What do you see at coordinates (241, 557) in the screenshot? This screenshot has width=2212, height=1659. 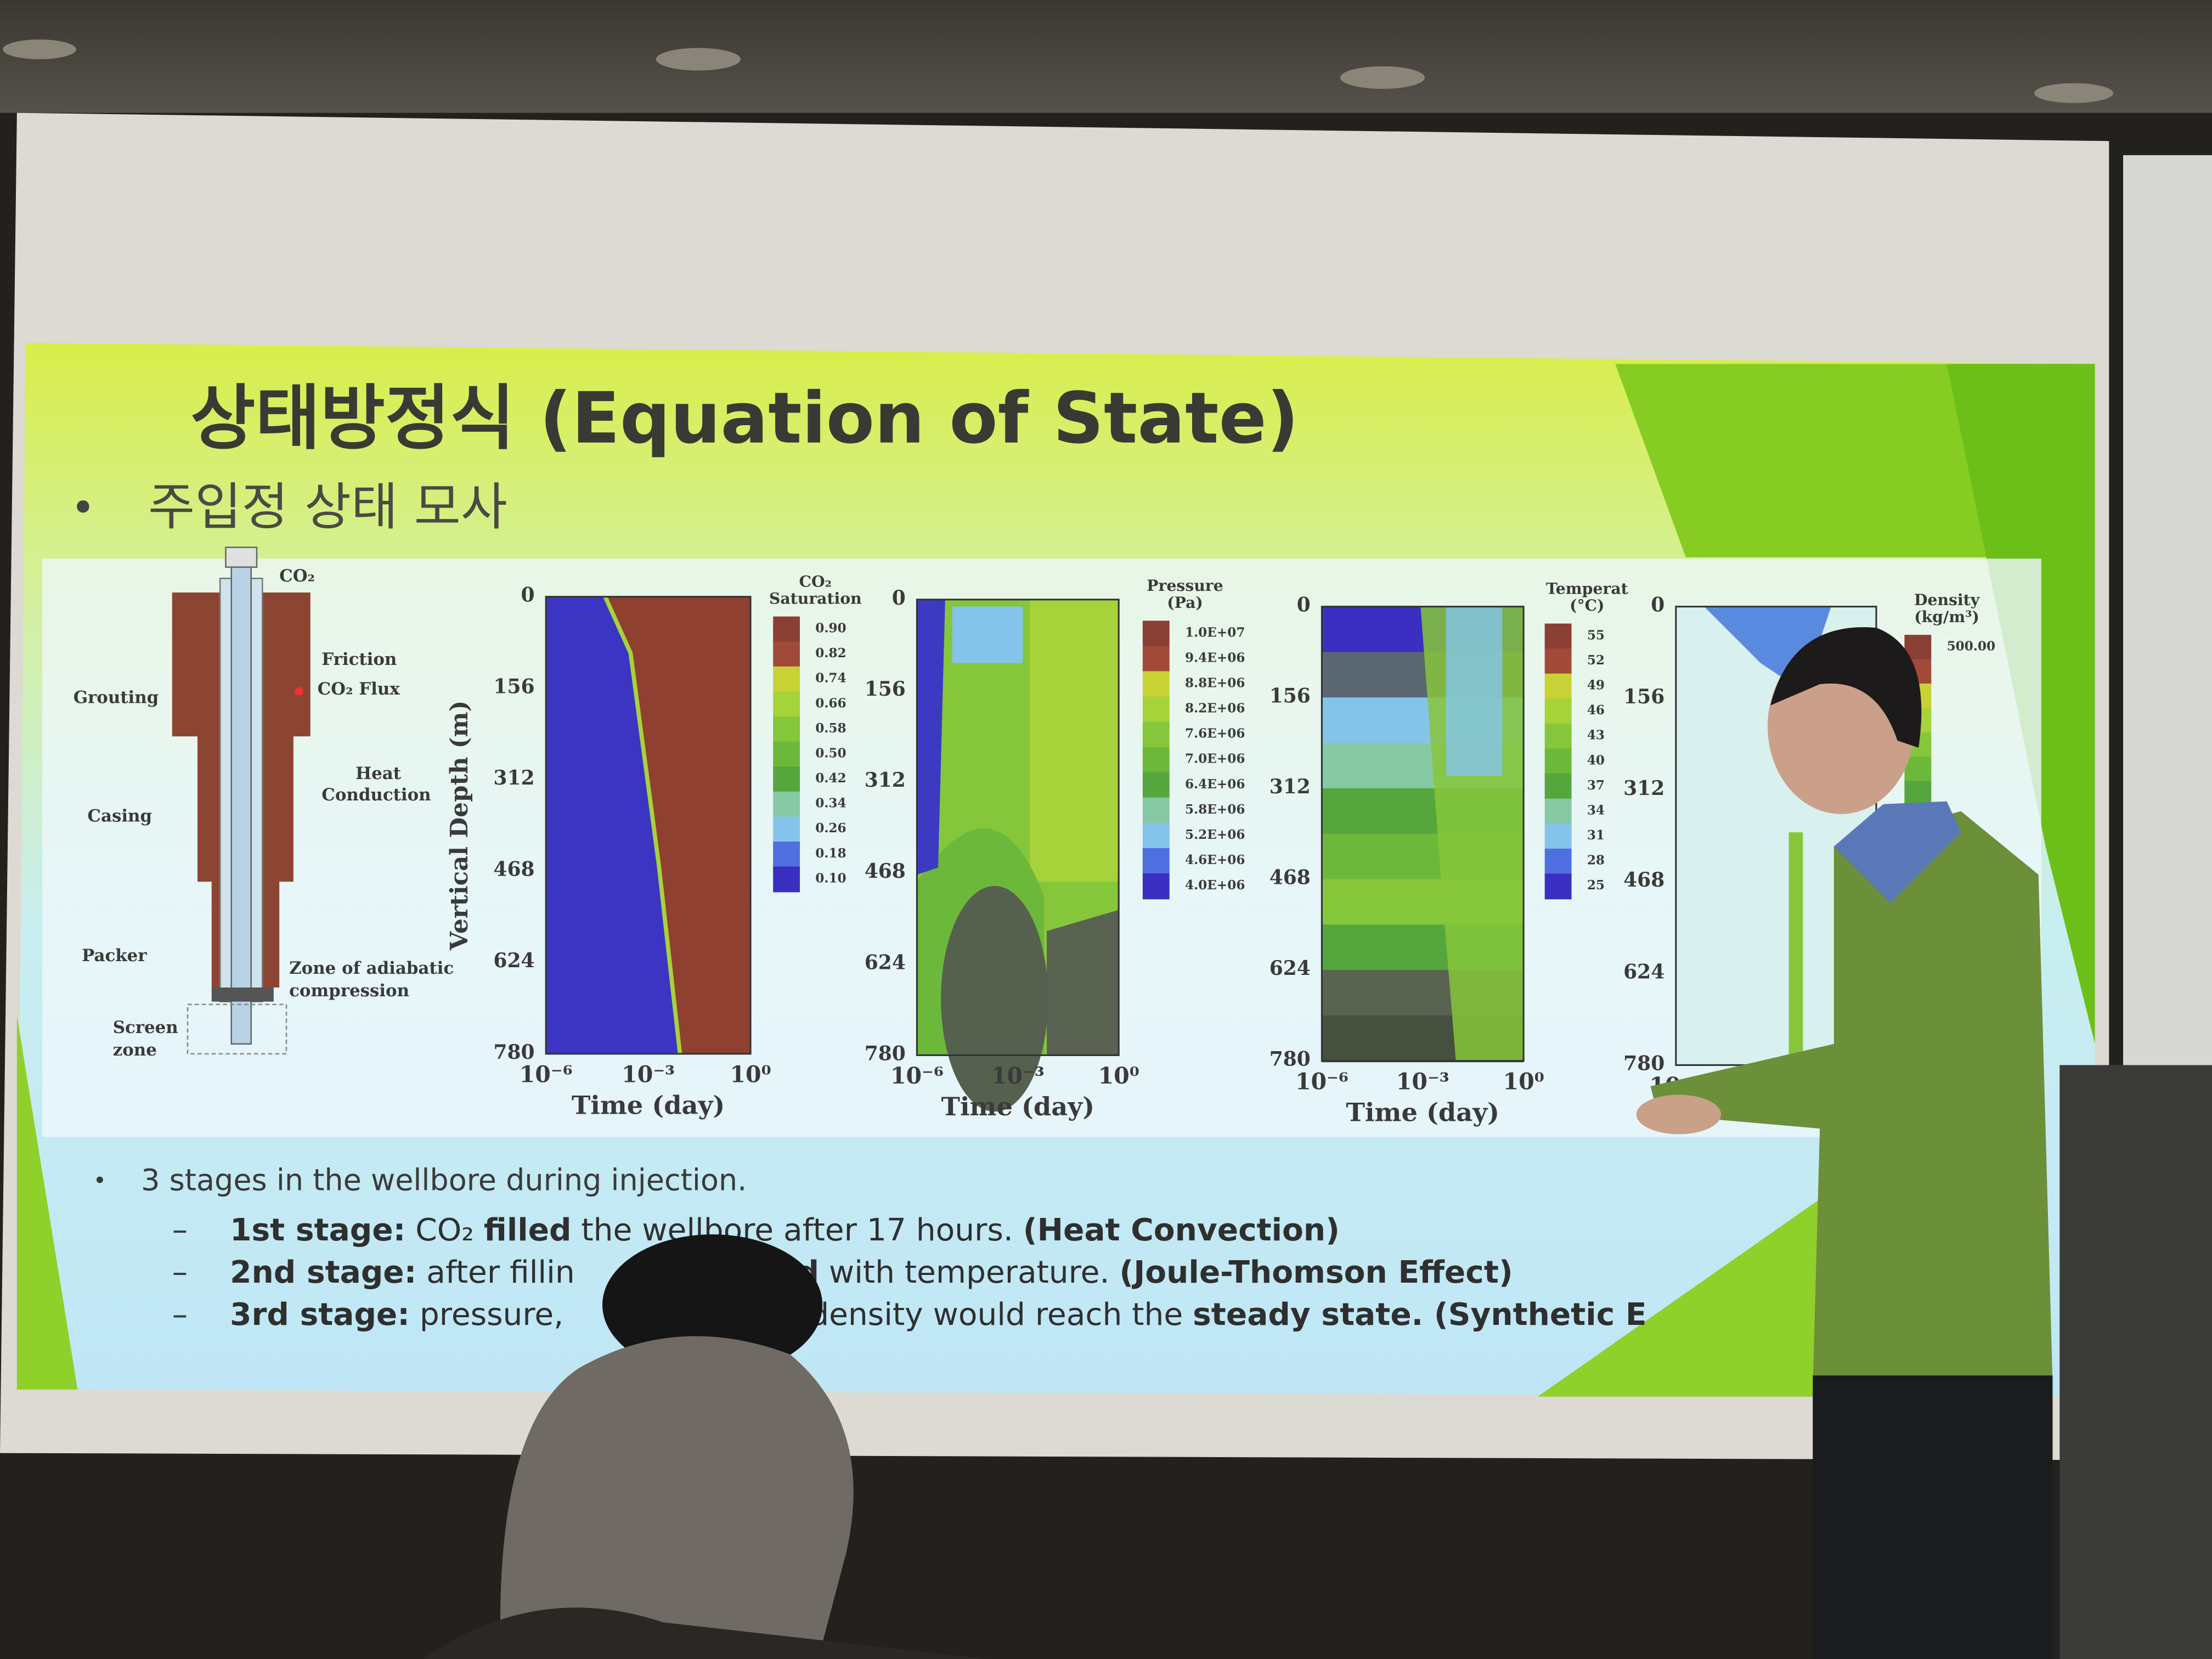 I see `wellhead` at bounding box center [241, 557].